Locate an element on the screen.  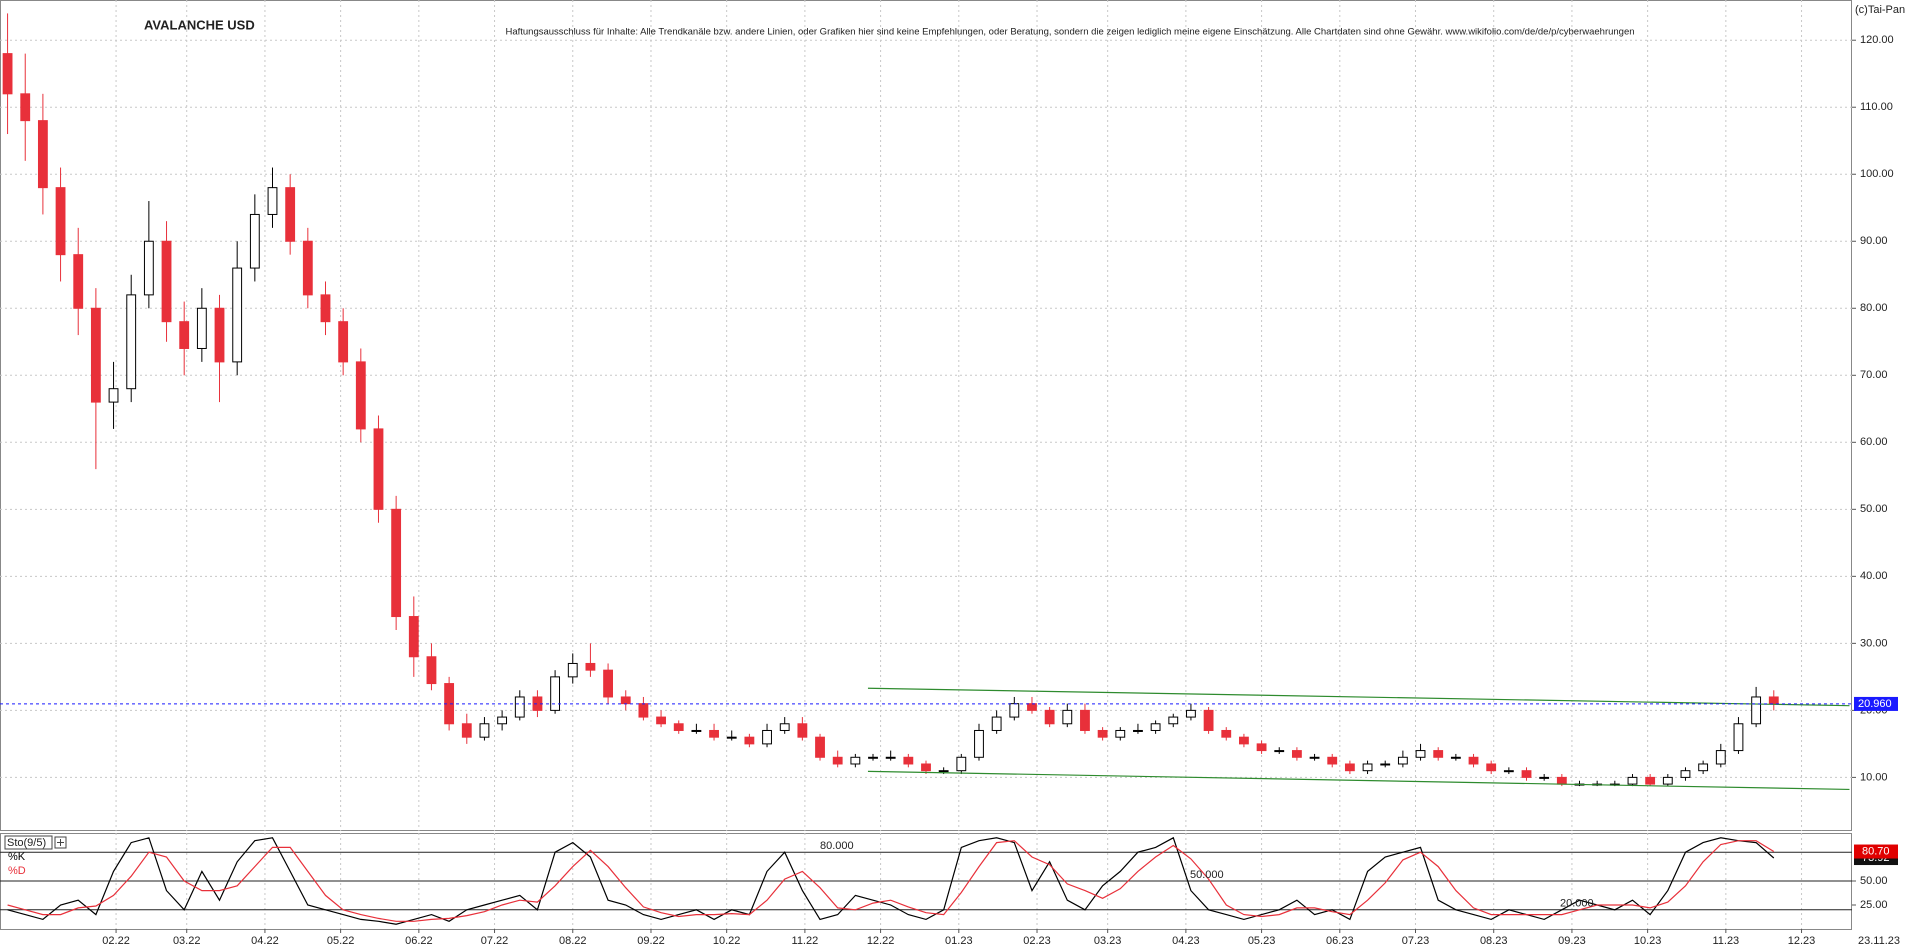
x-tick-label: 05.23 is located at coordinates (1262, 941).